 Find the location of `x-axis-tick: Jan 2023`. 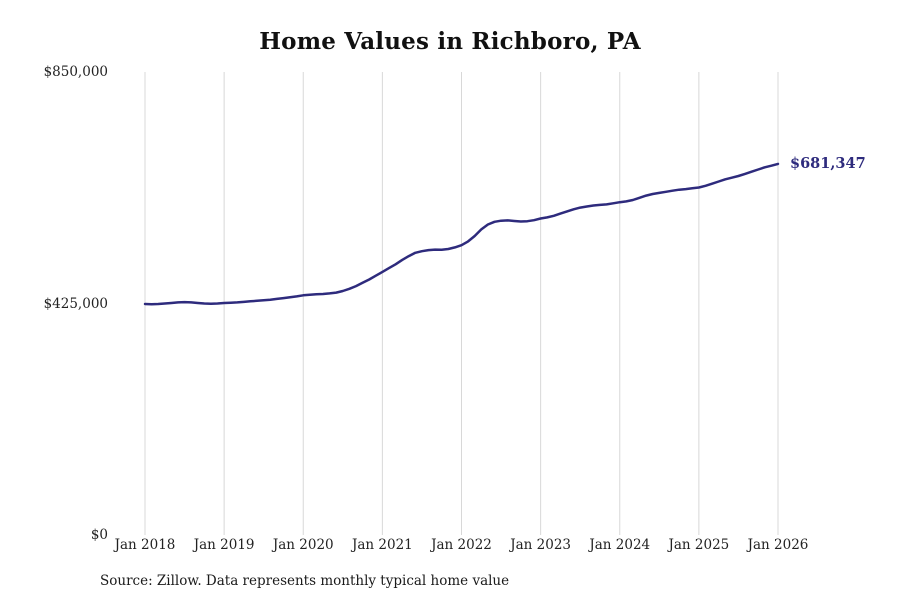

x-axis-tick: Jan 2023 is located at coordinates (541, 545).